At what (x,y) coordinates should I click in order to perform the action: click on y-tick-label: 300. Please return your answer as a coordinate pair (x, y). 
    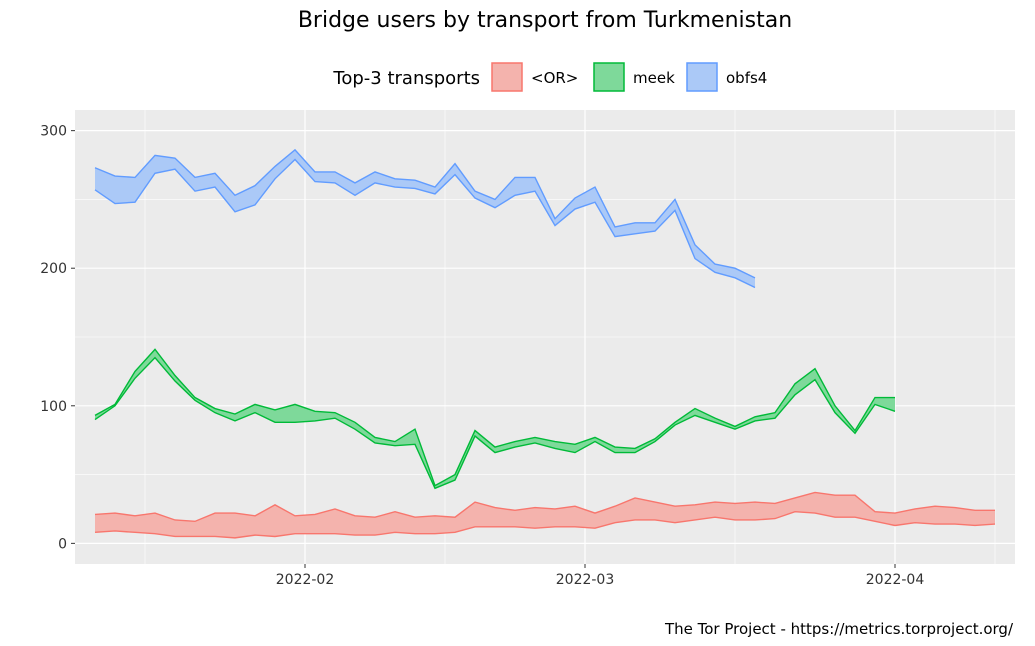
    Looking at the image, I should click on (53, 132).